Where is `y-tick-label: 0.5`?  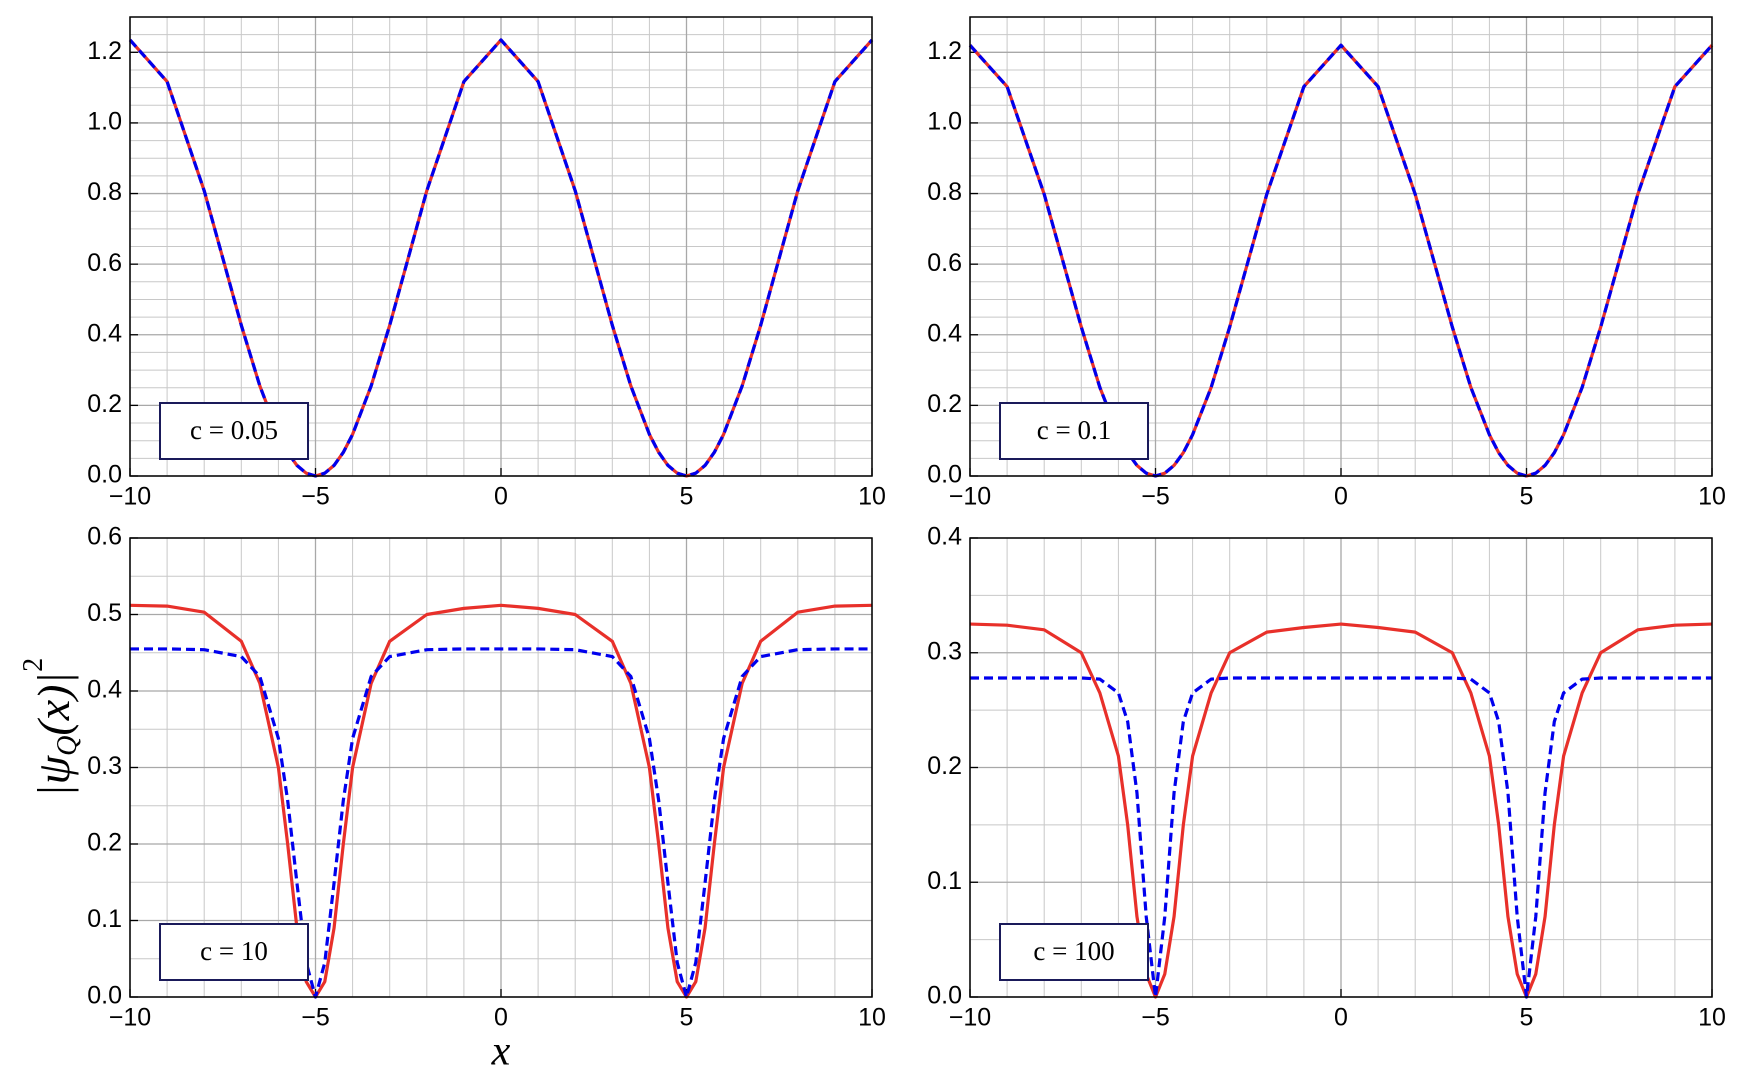 y-tick-label: 0.5 is located at coordinates (104, 613).